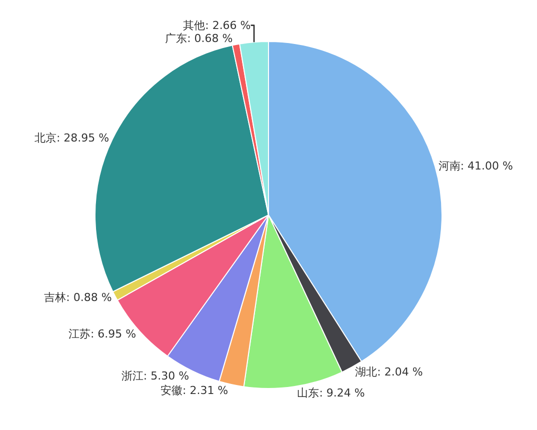  I want to click on slice-label: 北京: 28.95 %, so click(72, 138).